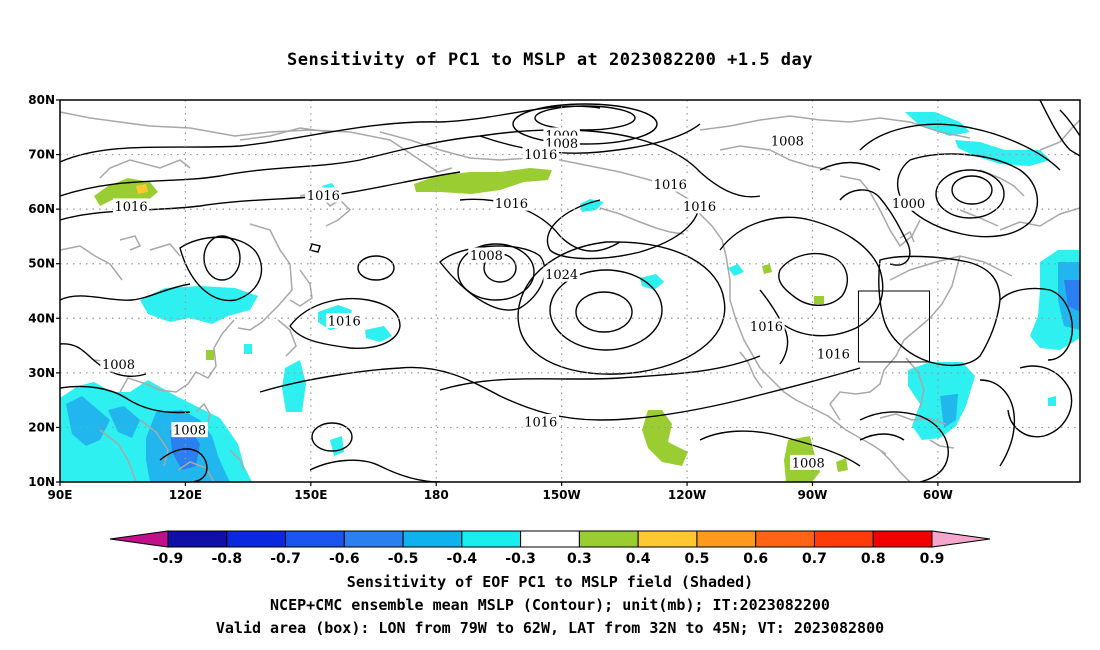  Describe the element at coordinates (44, 291) in the screenshot. I see `latitude-ticks: 80N 70N 60N 50N 40N 30N 20N 10N` at that location.